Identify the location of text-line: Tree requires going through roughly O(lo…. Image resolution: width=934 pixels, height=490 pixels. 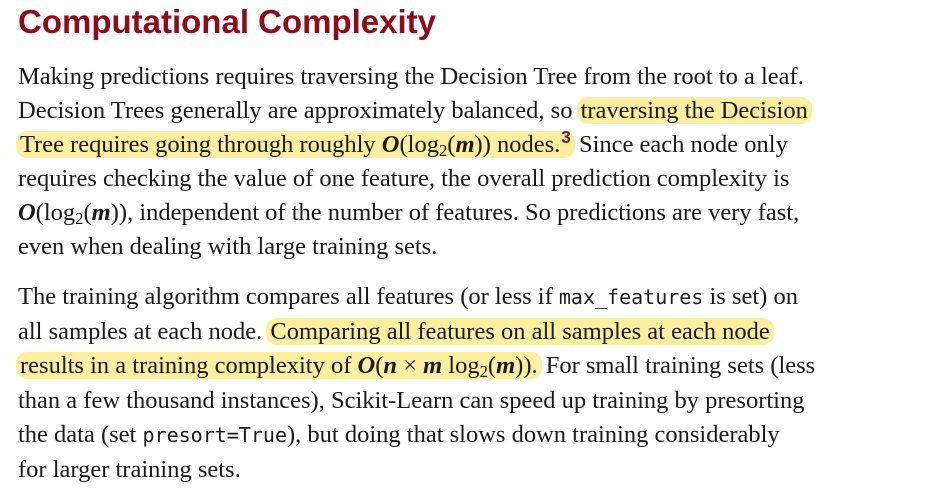
(467, 145).